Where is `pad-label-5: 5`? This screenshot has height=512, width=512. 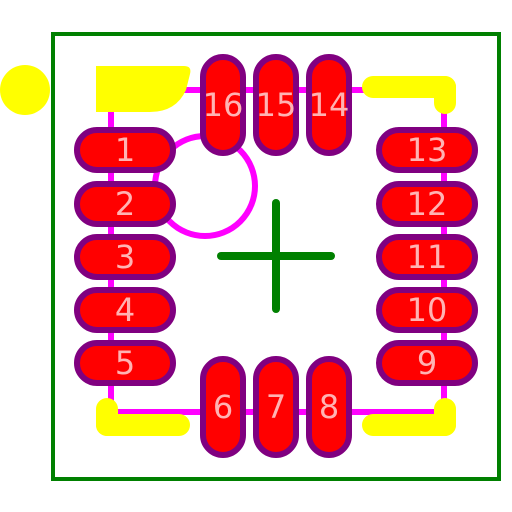
pad-label-5: 5 is located at coordinates (125, 363).